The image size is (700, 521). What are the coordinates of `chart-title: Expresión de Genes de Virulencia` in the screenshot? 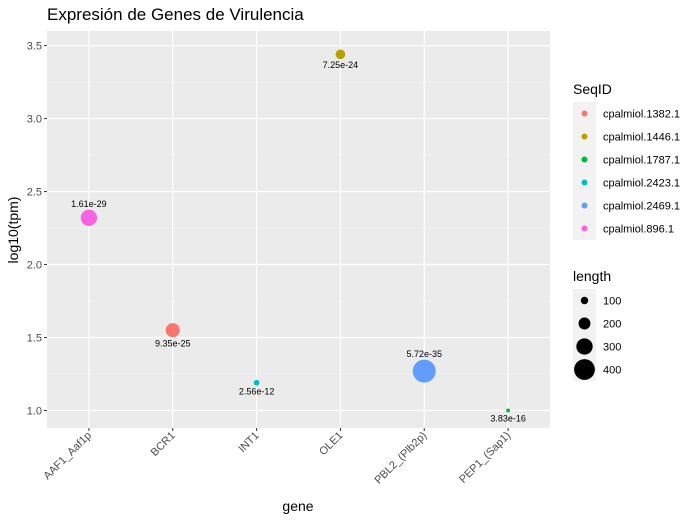 It's located at (175, 14).